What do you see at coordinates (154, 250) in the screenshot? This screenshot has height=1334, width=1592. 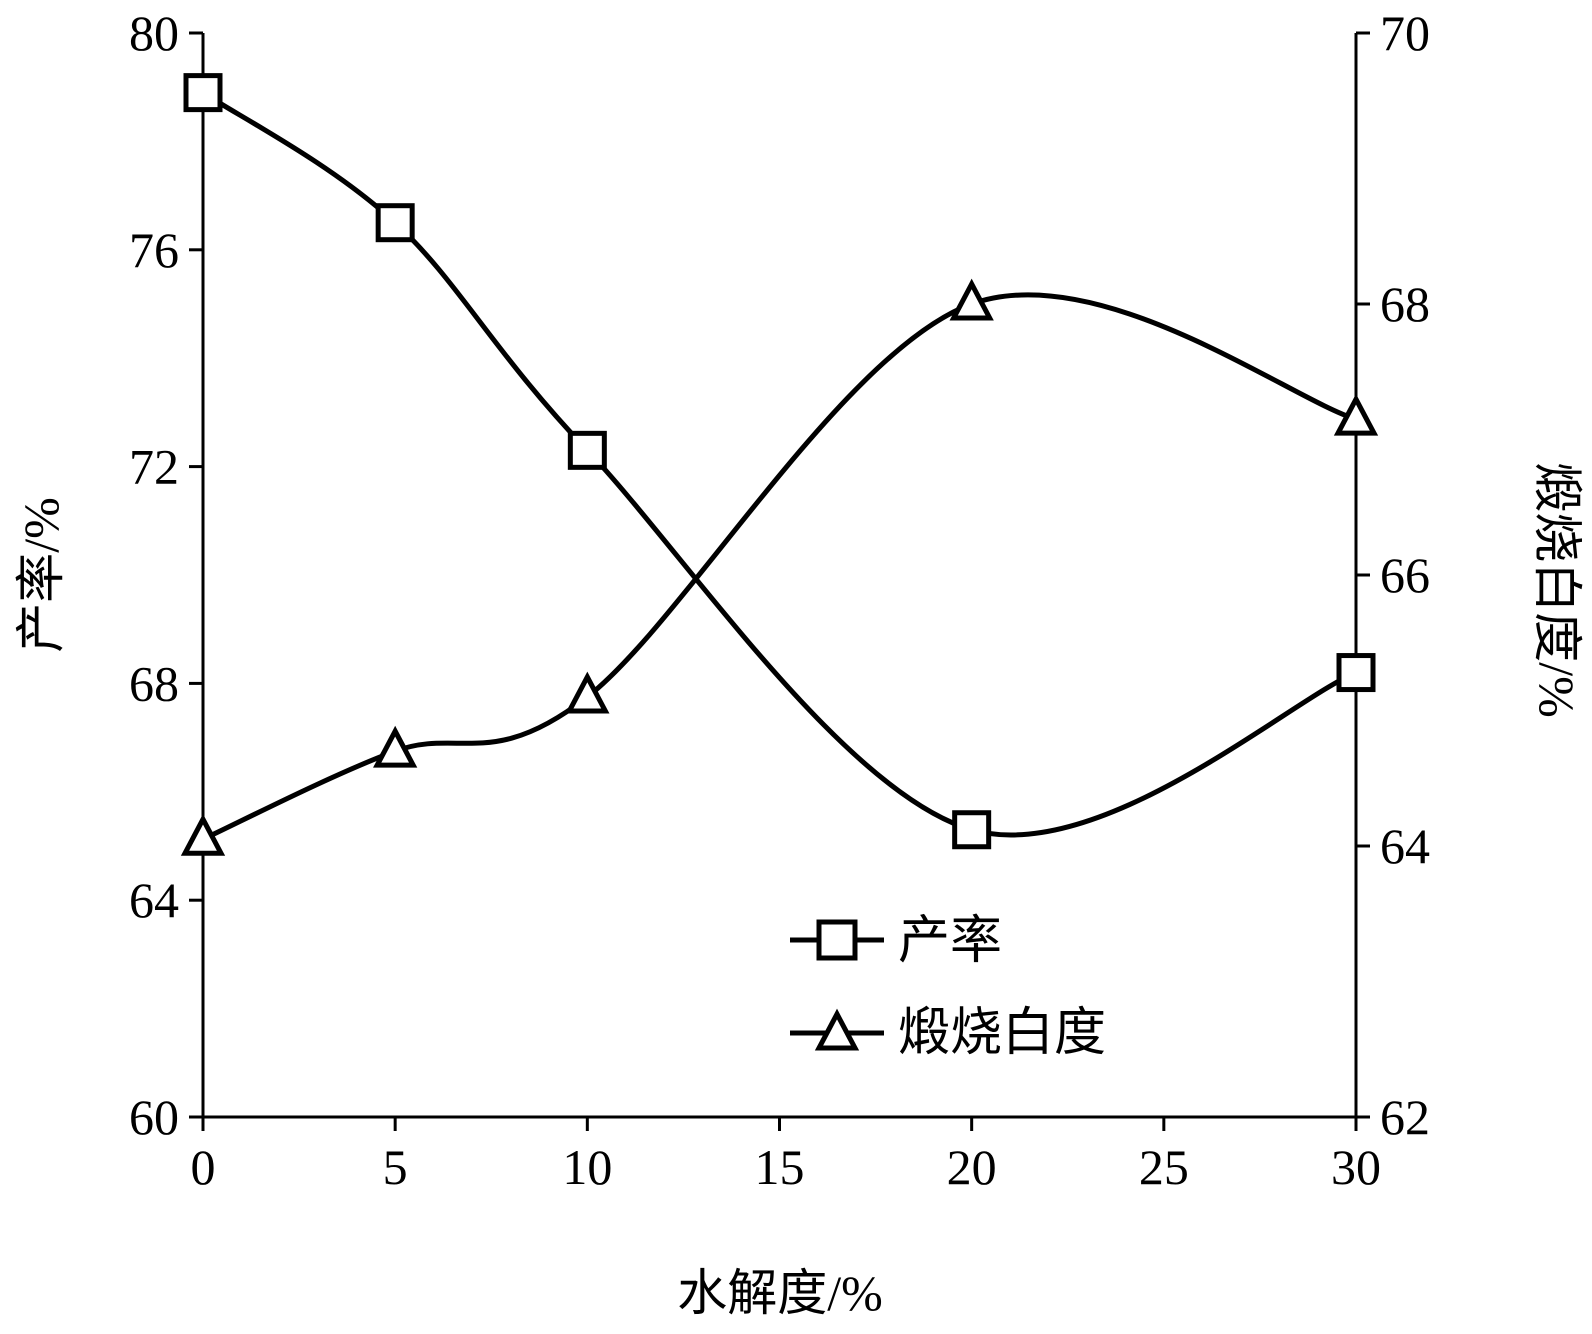 I see `left-tick-label: 76` at bounding box center [154, 250].